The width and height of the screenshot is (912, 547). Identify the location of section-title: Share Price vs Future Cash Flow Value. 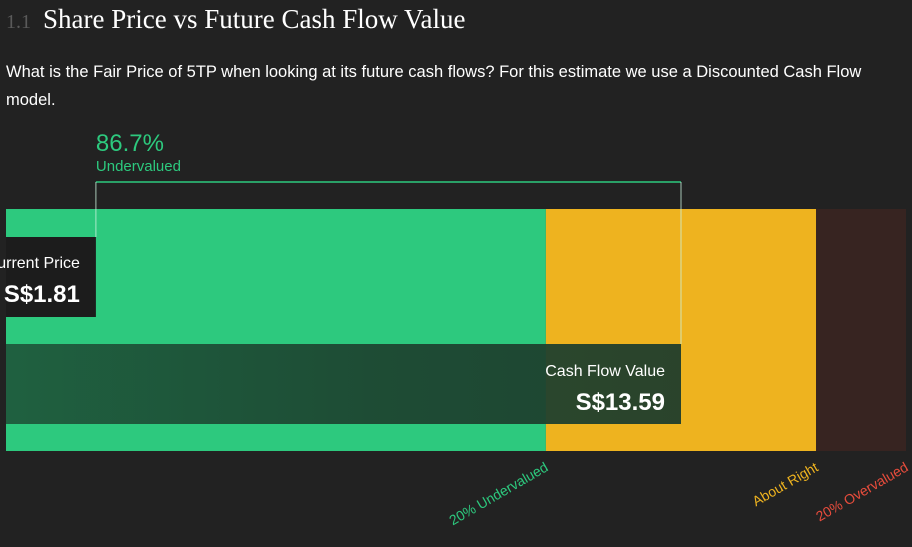
(254, 19).